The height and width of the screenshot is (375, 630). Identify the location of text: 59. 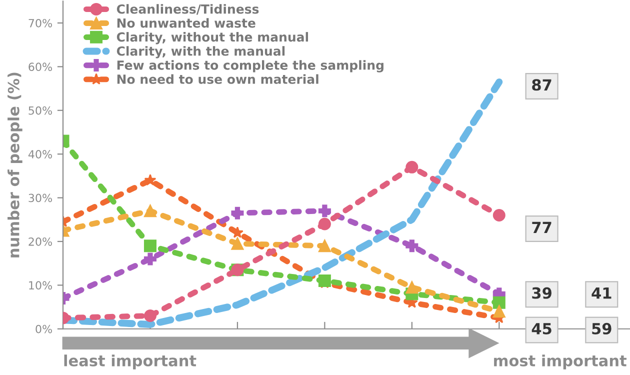
(602, 328).